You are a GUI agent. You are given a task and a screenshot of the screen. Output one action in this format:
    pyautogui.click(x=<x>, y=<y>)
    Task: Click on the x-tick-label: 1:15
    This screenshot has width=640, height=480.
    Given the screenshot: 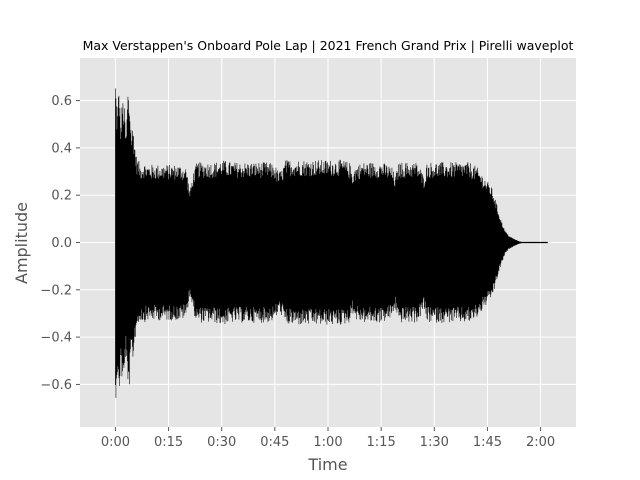 What is the action you would take?
    pyautogui.click(x=381, y=442)
    